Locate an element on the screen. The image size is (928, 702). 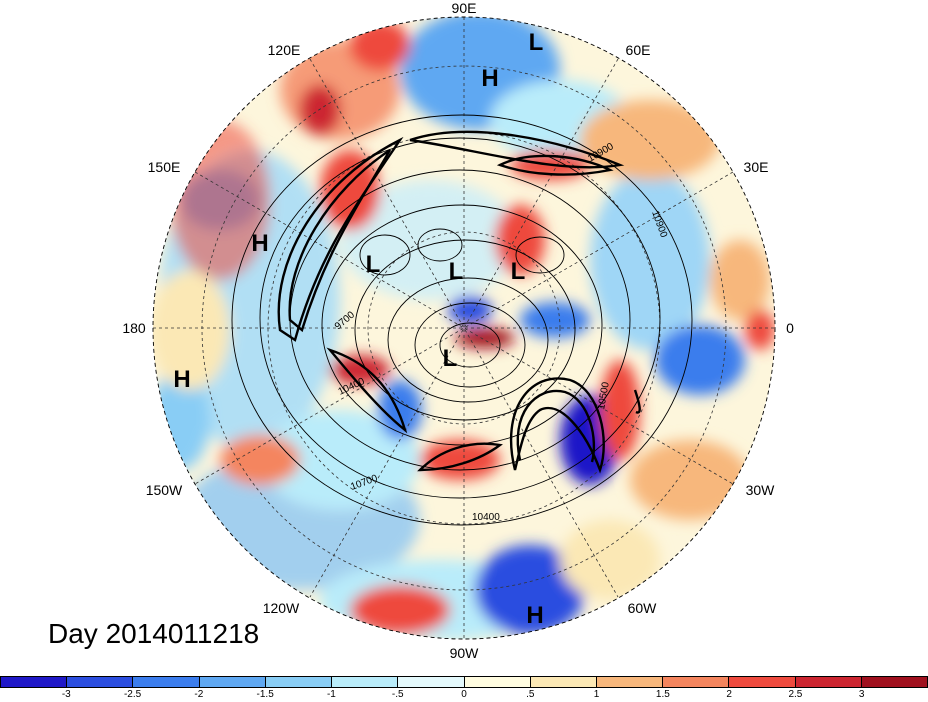
colorbar-tick-label: .5 is located at coordinates (530, 694).